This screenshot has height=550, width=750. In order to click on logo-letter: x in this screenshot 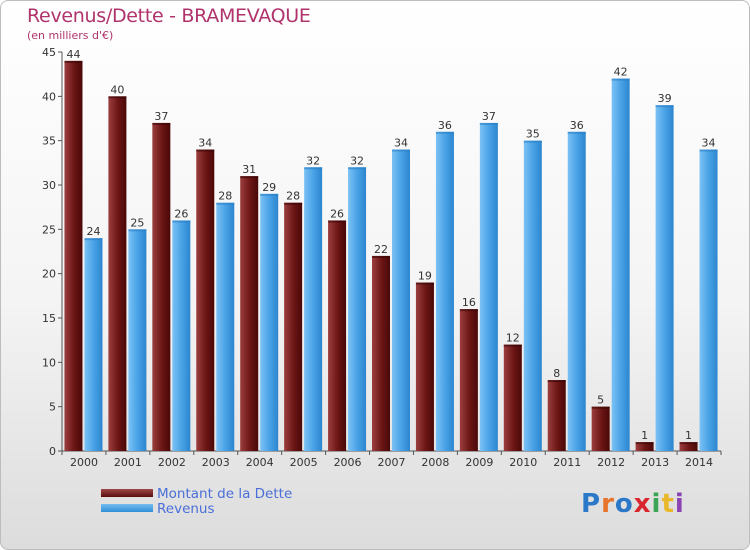, I will do `click(642, 504)`.